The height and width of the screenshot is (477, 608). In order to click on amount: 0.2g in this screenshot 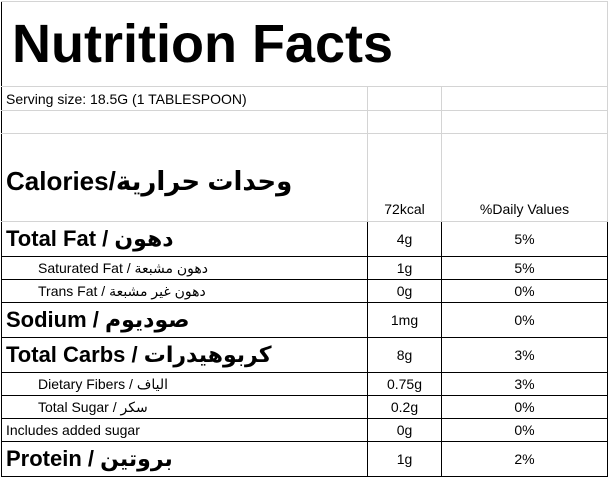, I will do `click(404, 407)`.